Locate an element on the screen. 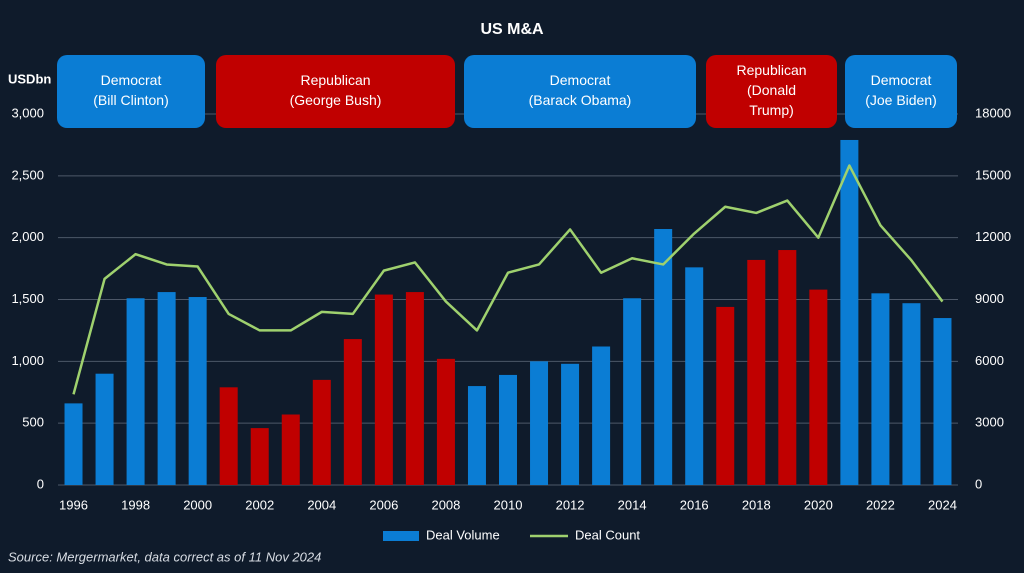 The image size is (1024, 573). x-tick-label: 2008 is located at coordinates (445, 504).